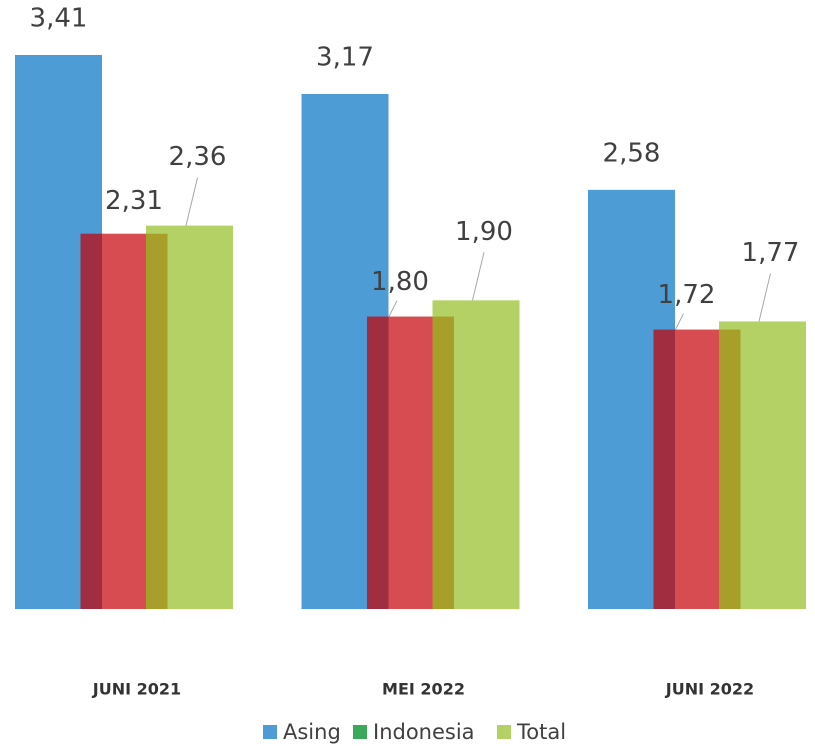 The height and width of the screenshot is (746, 815). What do you see at coordinates (424, 732) in the screenshot?
I see `legend-label: Indonesia` at bounding box center [424, 732].